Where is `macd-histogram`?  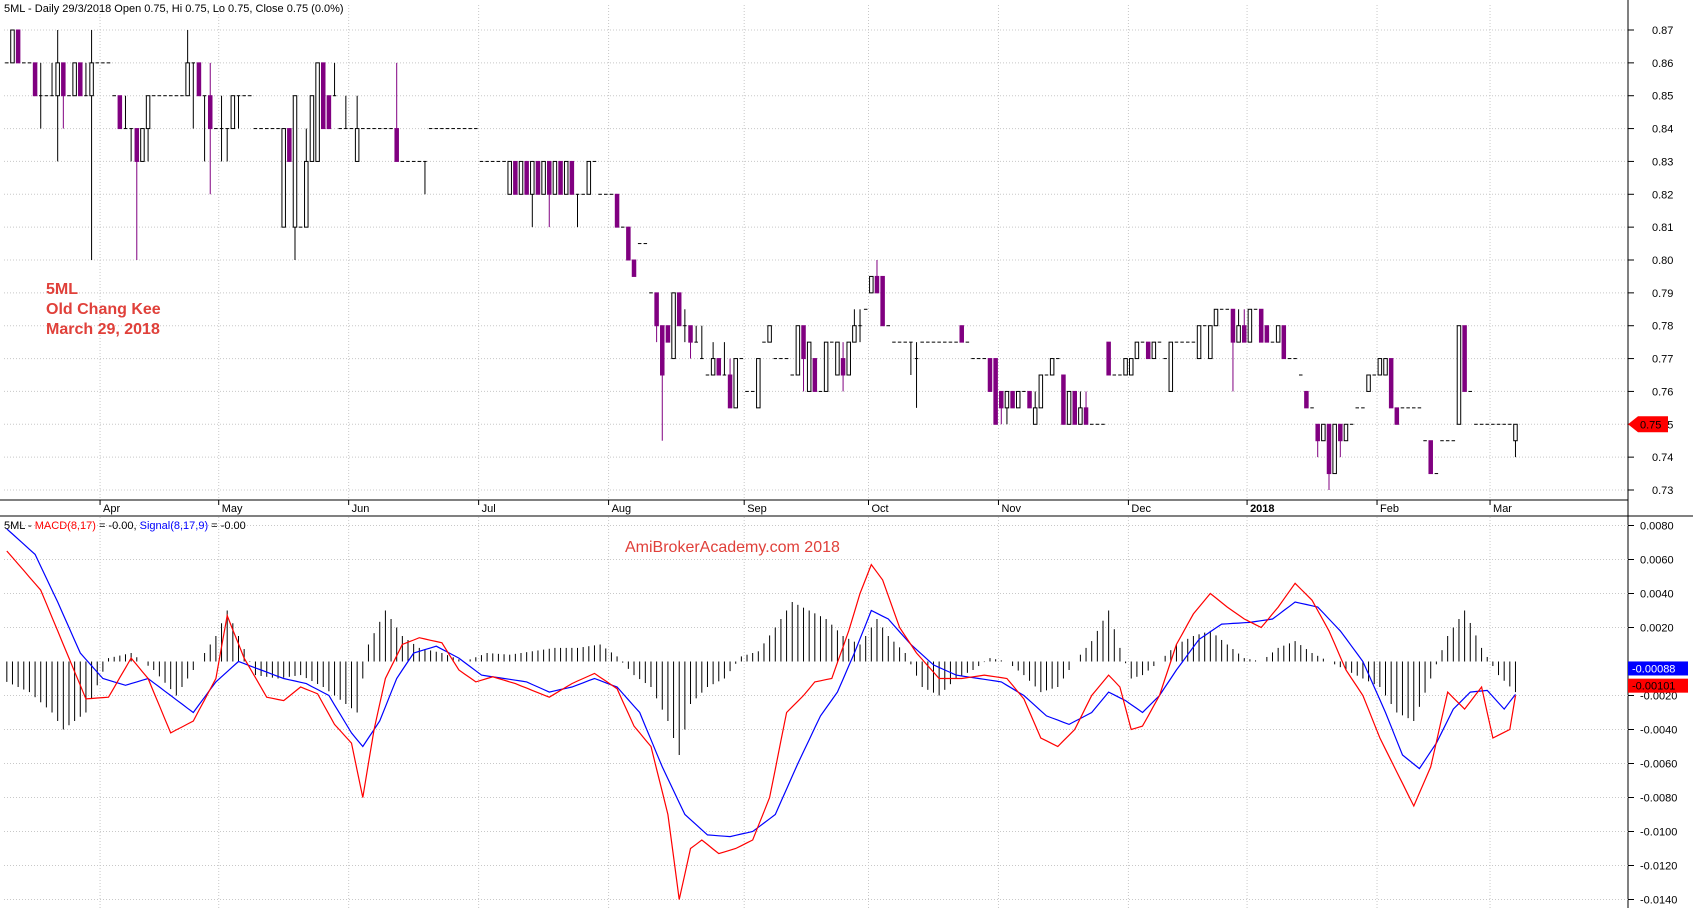 macd-histogram is located at coordinates (761, 678).